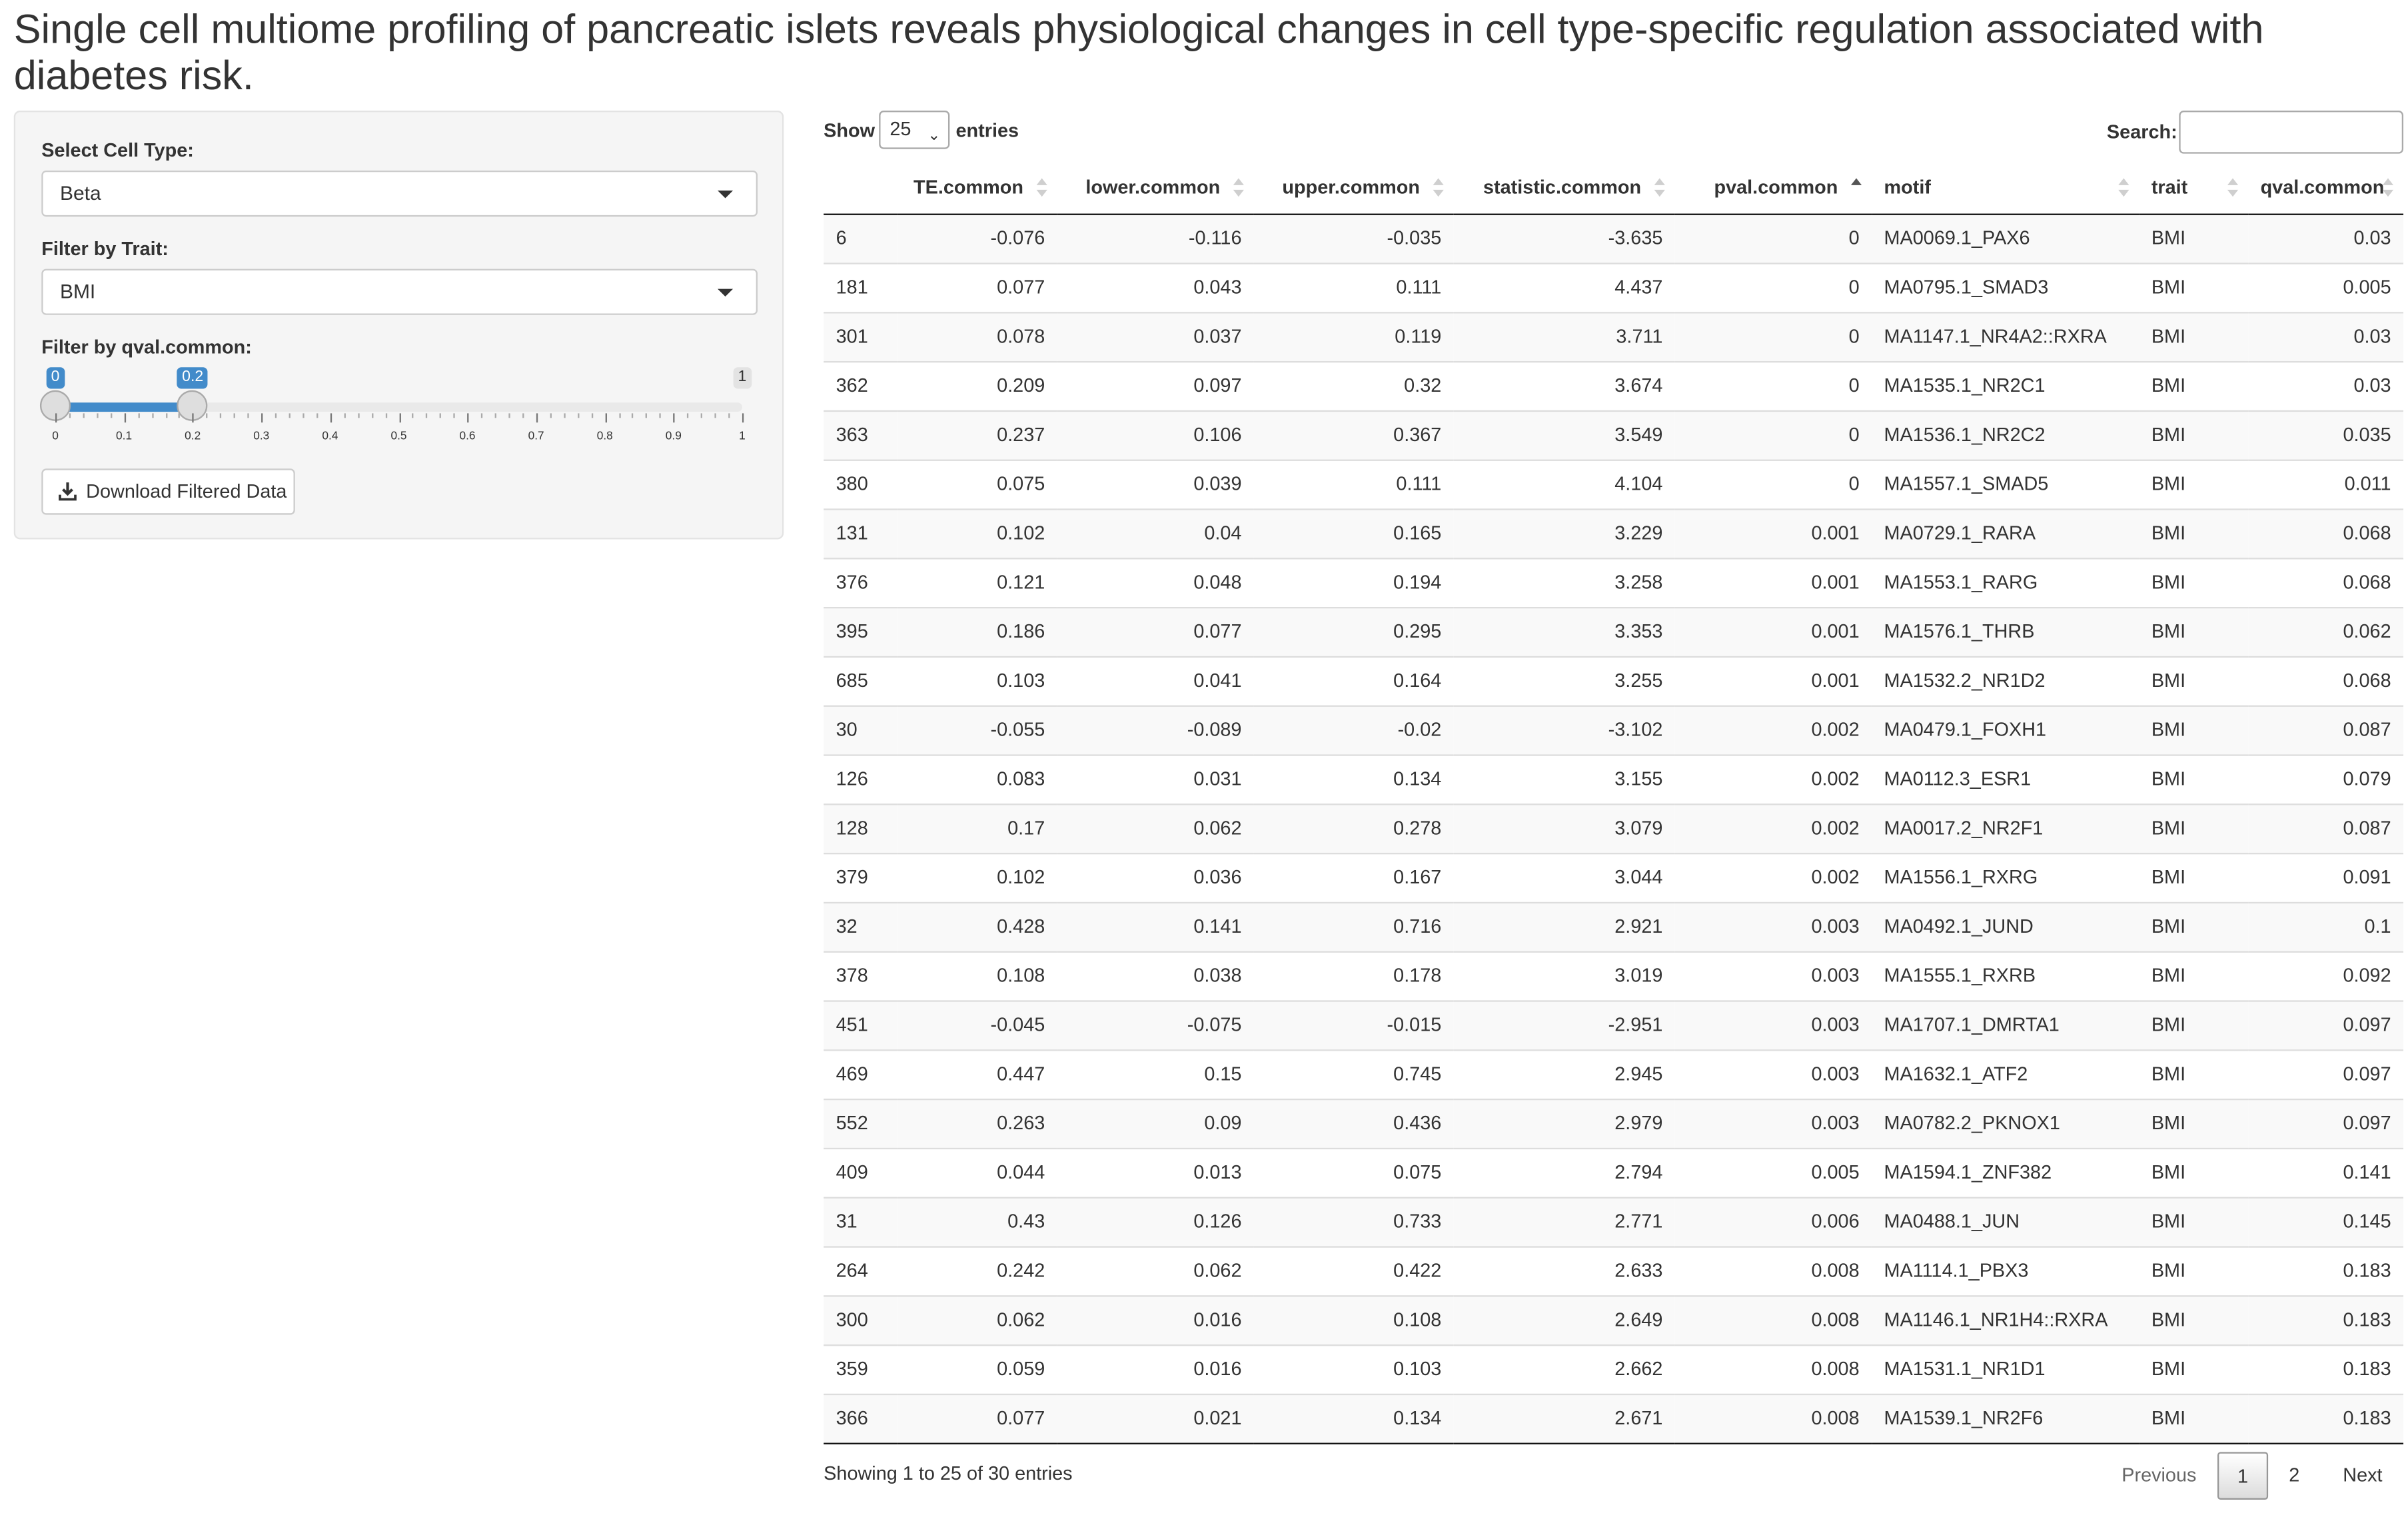  I want to click on table-cell: 0.013, so click(1155, 1172).